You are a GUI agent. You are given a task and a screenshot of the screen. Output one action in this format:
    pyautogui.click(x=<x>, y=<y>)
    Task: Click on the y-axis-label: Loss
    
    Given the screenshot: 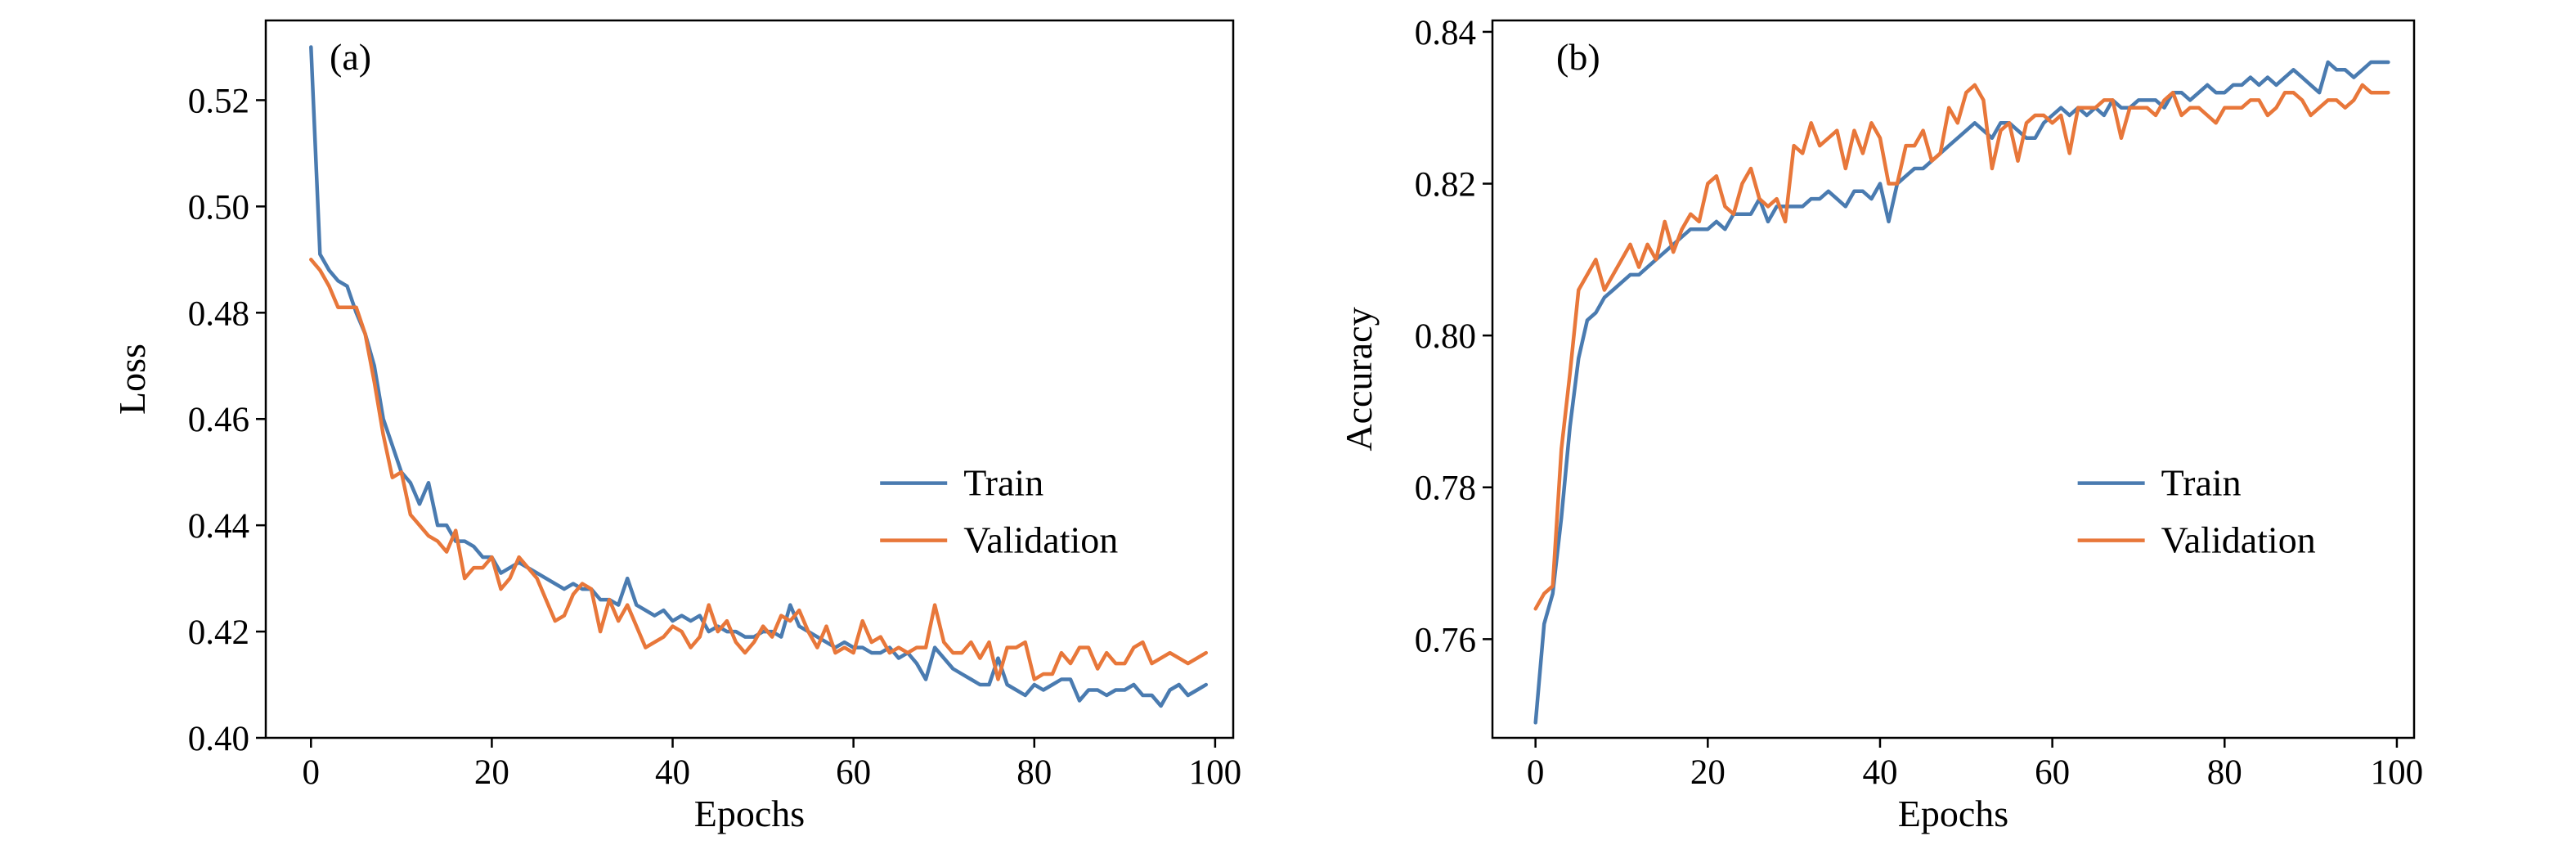 What is the action you would take?
    pyautogui.click(x=132, y=379)
    